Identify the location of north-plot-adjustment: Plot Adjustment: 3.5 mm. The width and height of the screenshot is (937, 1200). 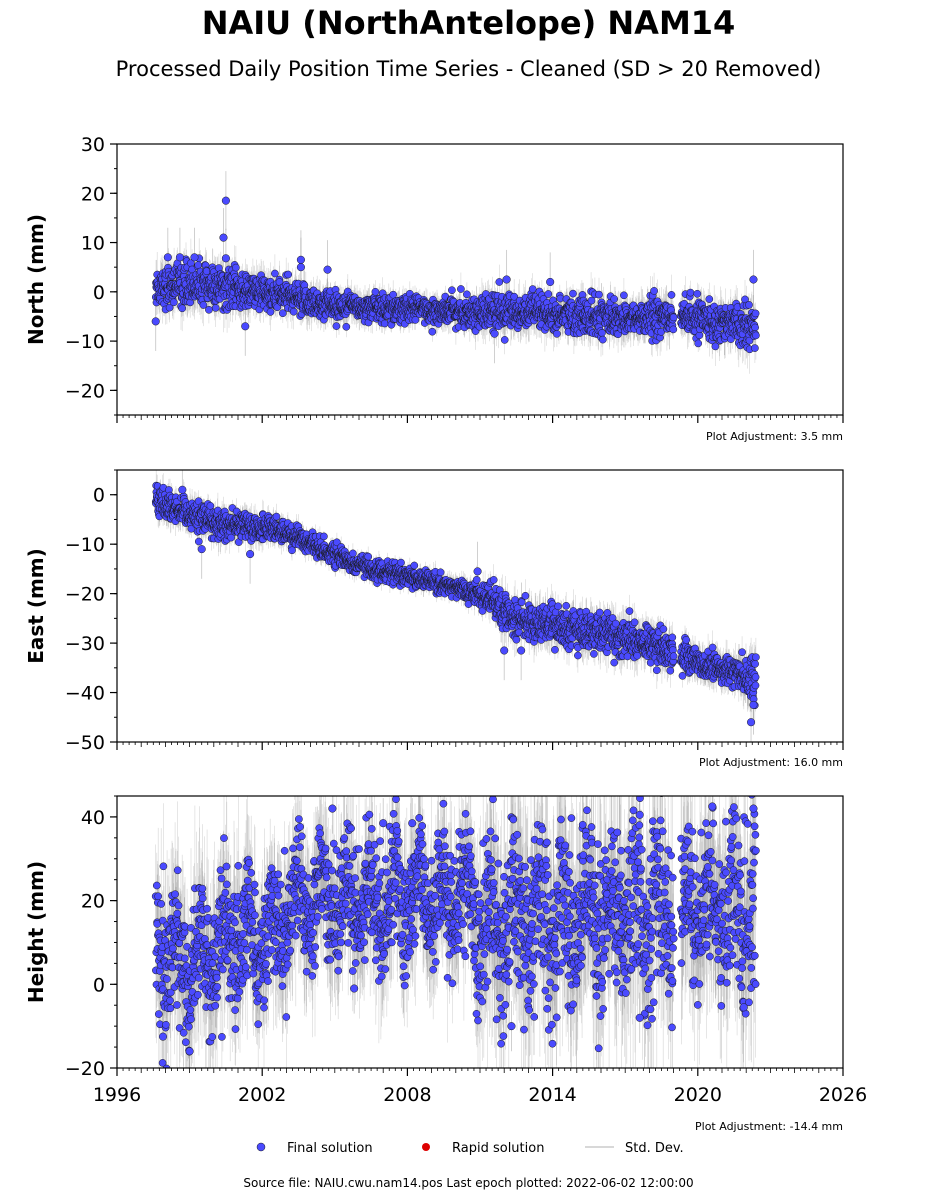
(774, 436).